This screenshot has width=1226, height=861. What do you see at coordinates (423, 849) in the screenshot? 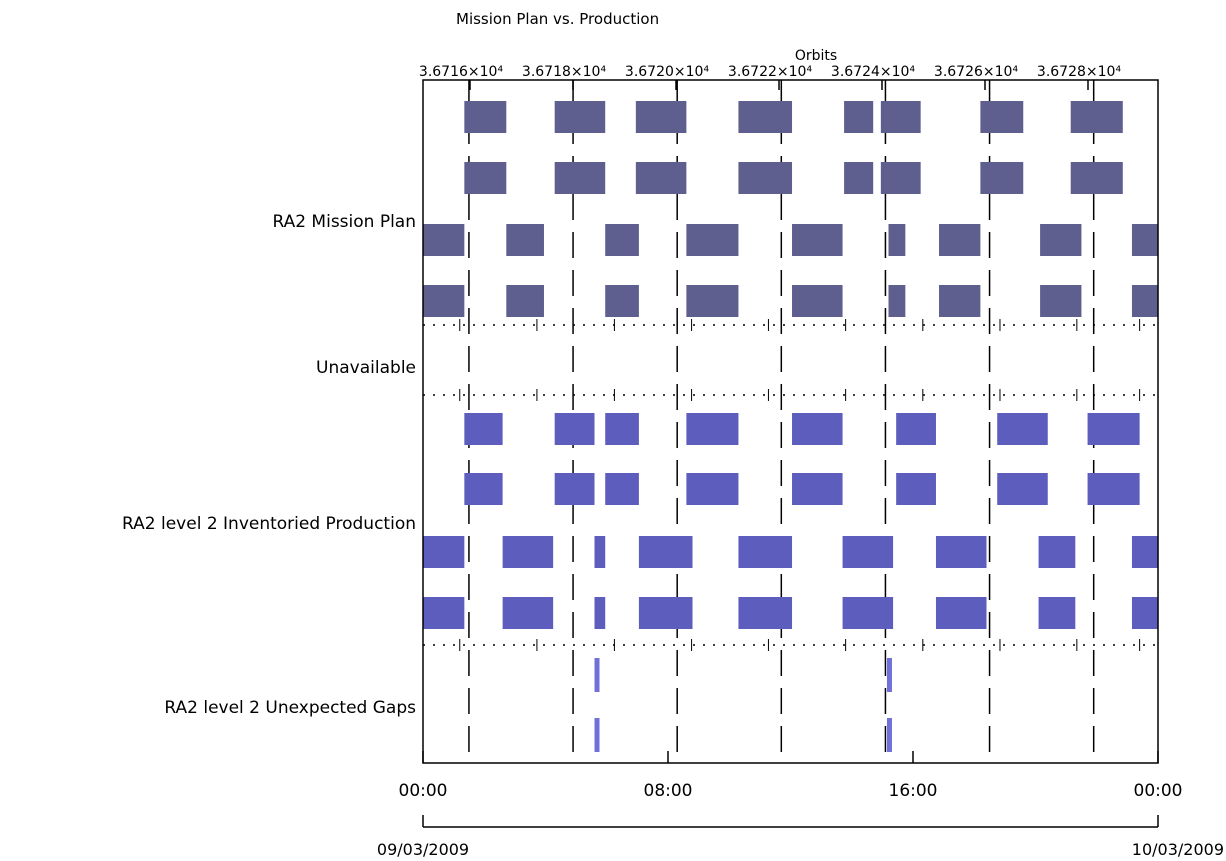
I see `start-date-label: 09/03/2009` at bounding box center [423, 849].